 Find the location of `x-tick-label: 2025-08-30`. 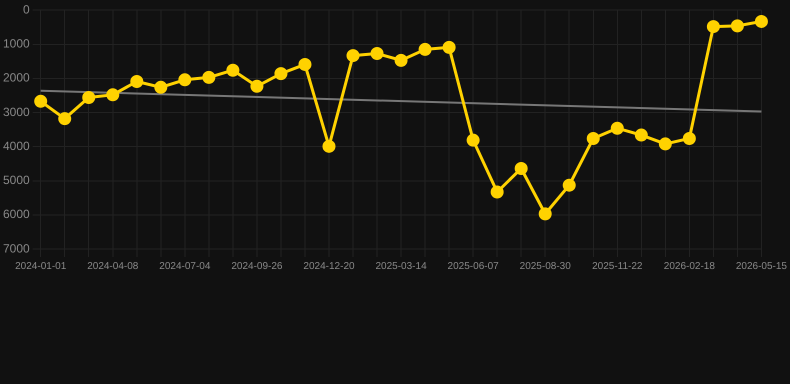

x-tick-label: 2025-08-30 is located at coordinates (546, 266).